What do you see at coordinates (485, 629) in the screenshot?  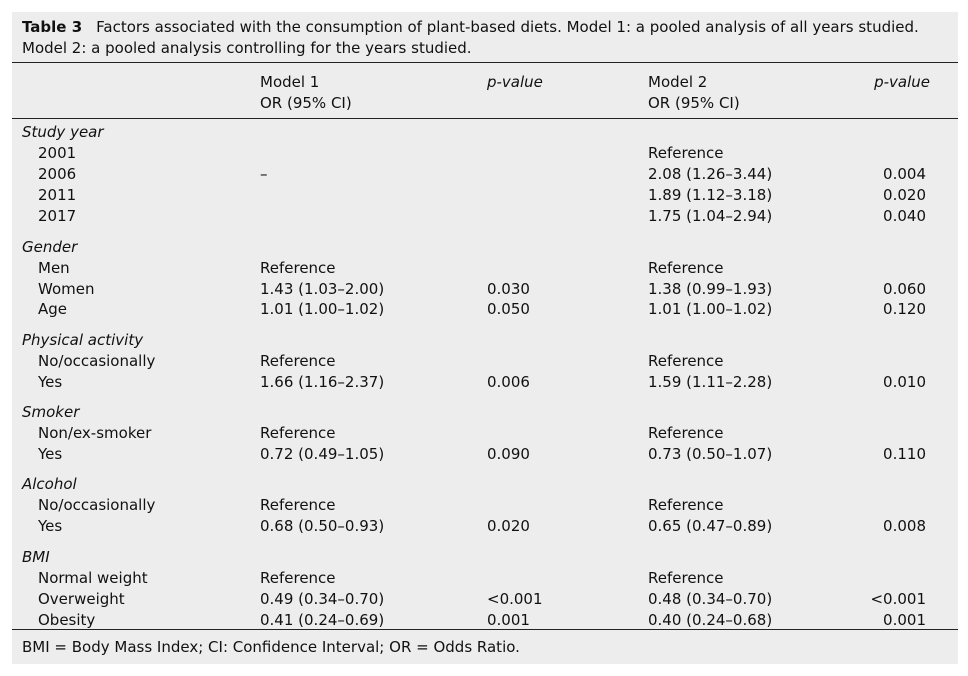 I see `table-bottom-rule` at bounding box center [485, 629].